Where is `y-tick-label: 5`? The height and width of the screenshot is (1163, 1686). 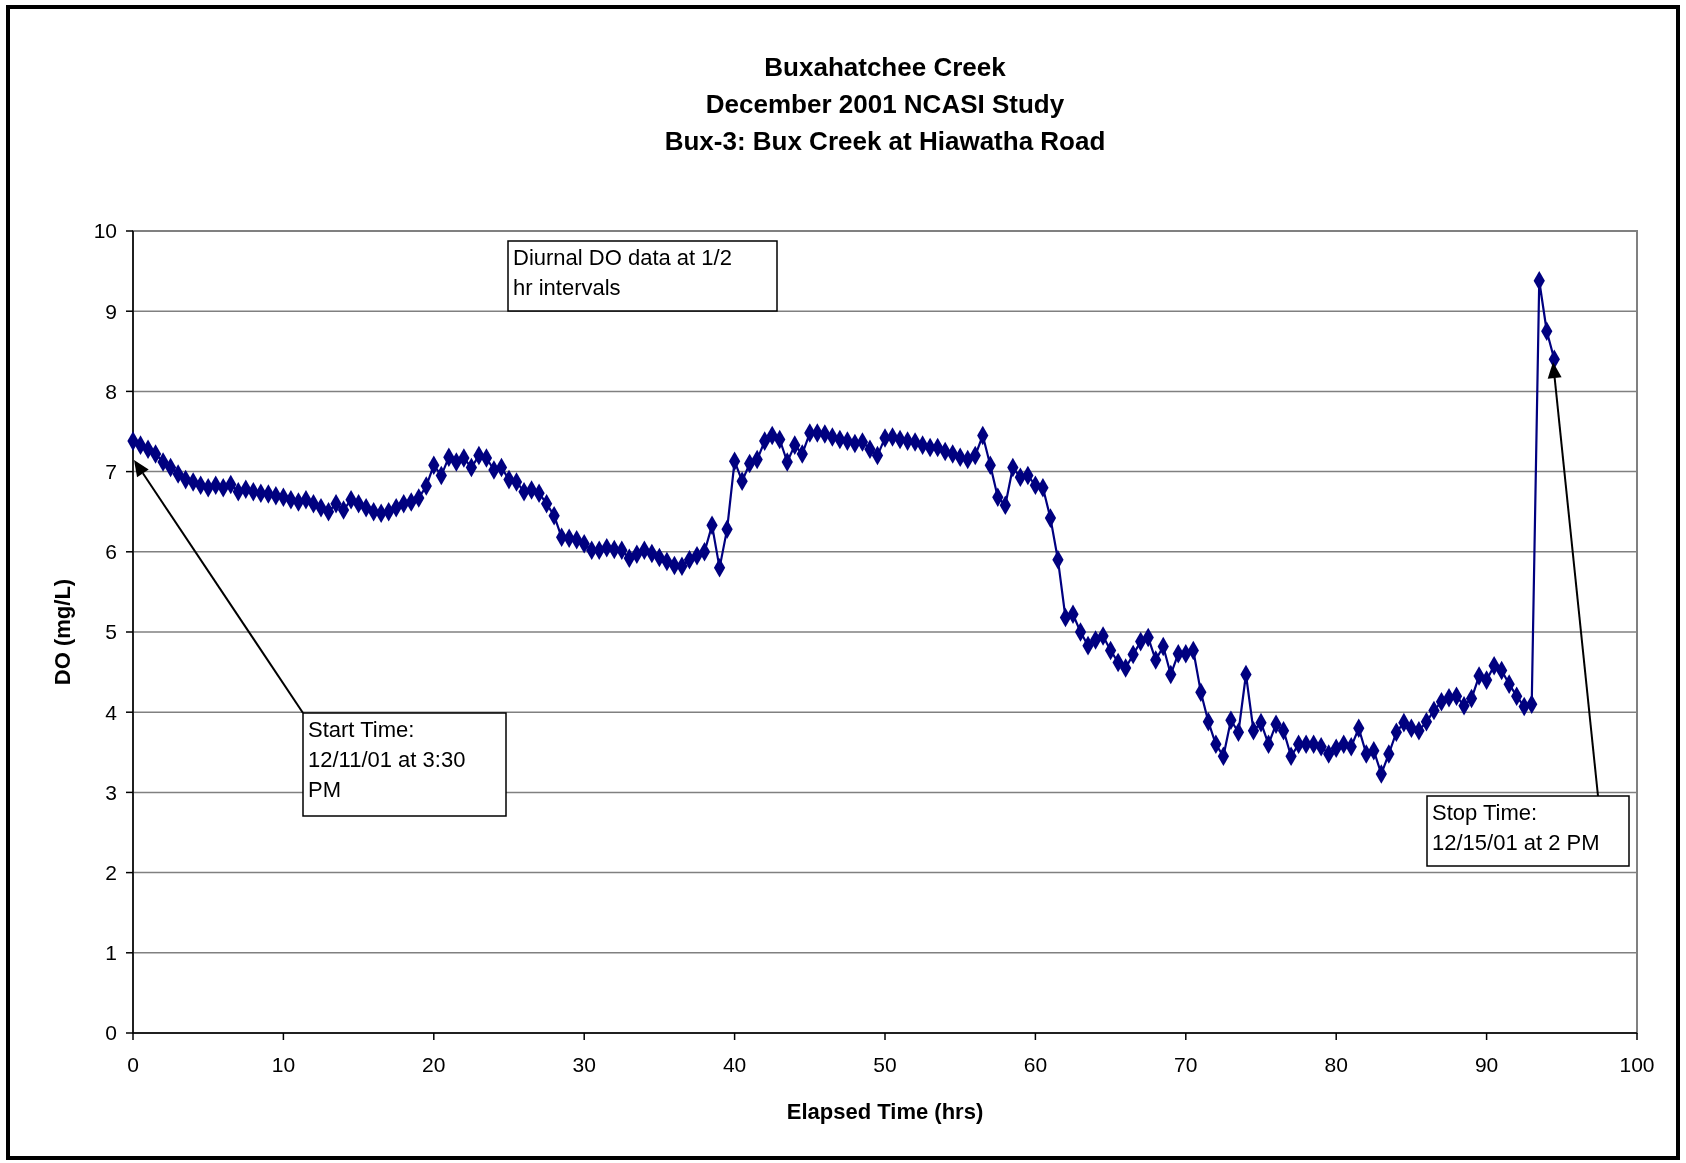
y-tick-label: 5 is located at coordinates (111, 632).